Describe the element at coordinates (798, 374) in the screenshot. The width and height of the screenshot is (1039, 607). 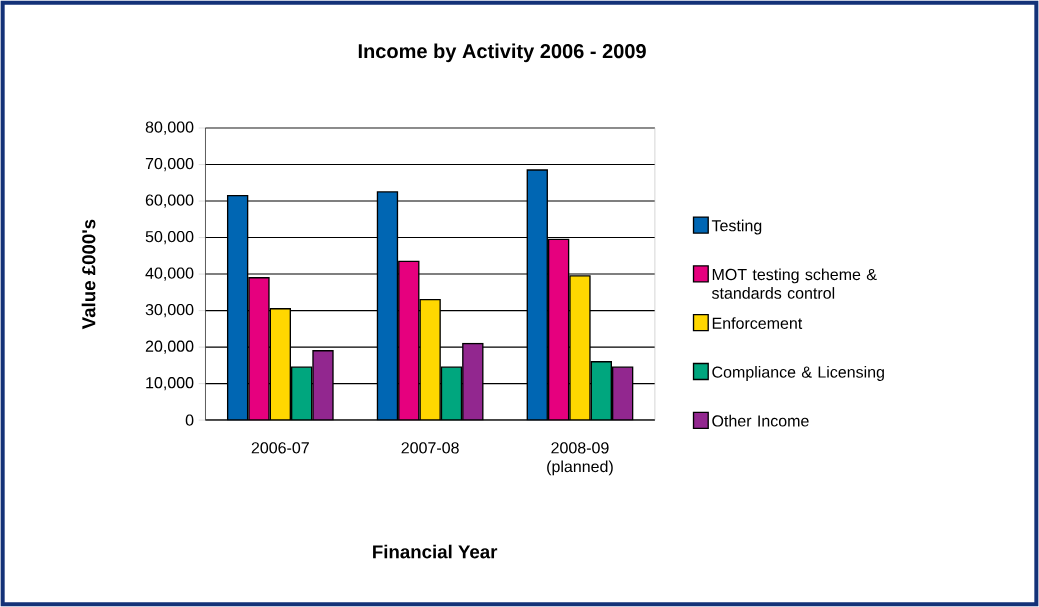
I see `legend-label: Compliance & Licensing` at that location.